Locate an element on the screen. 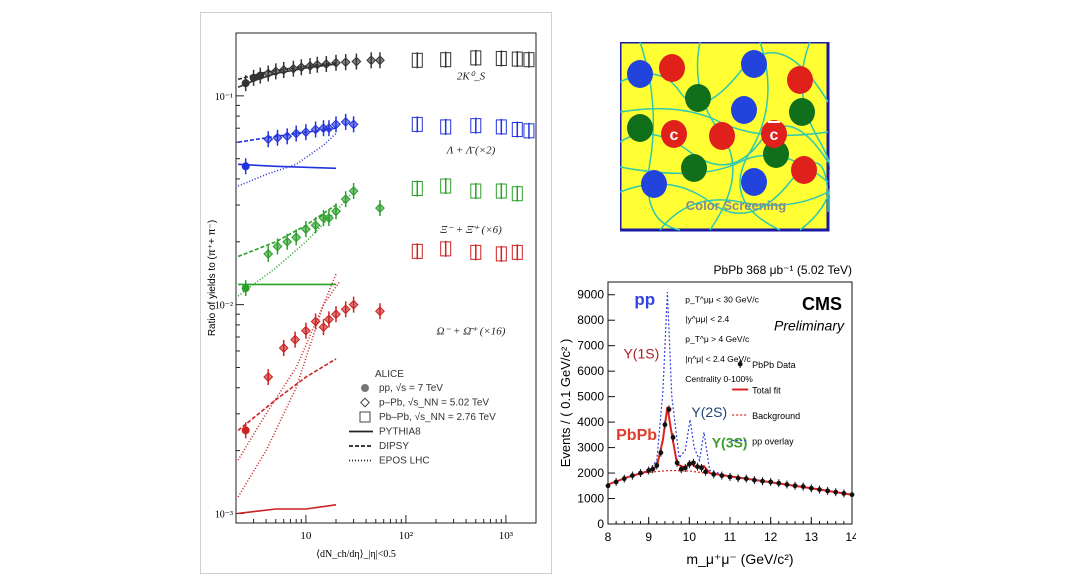  alice-legend-item: DIPSY is located at coordinates (394, 446).